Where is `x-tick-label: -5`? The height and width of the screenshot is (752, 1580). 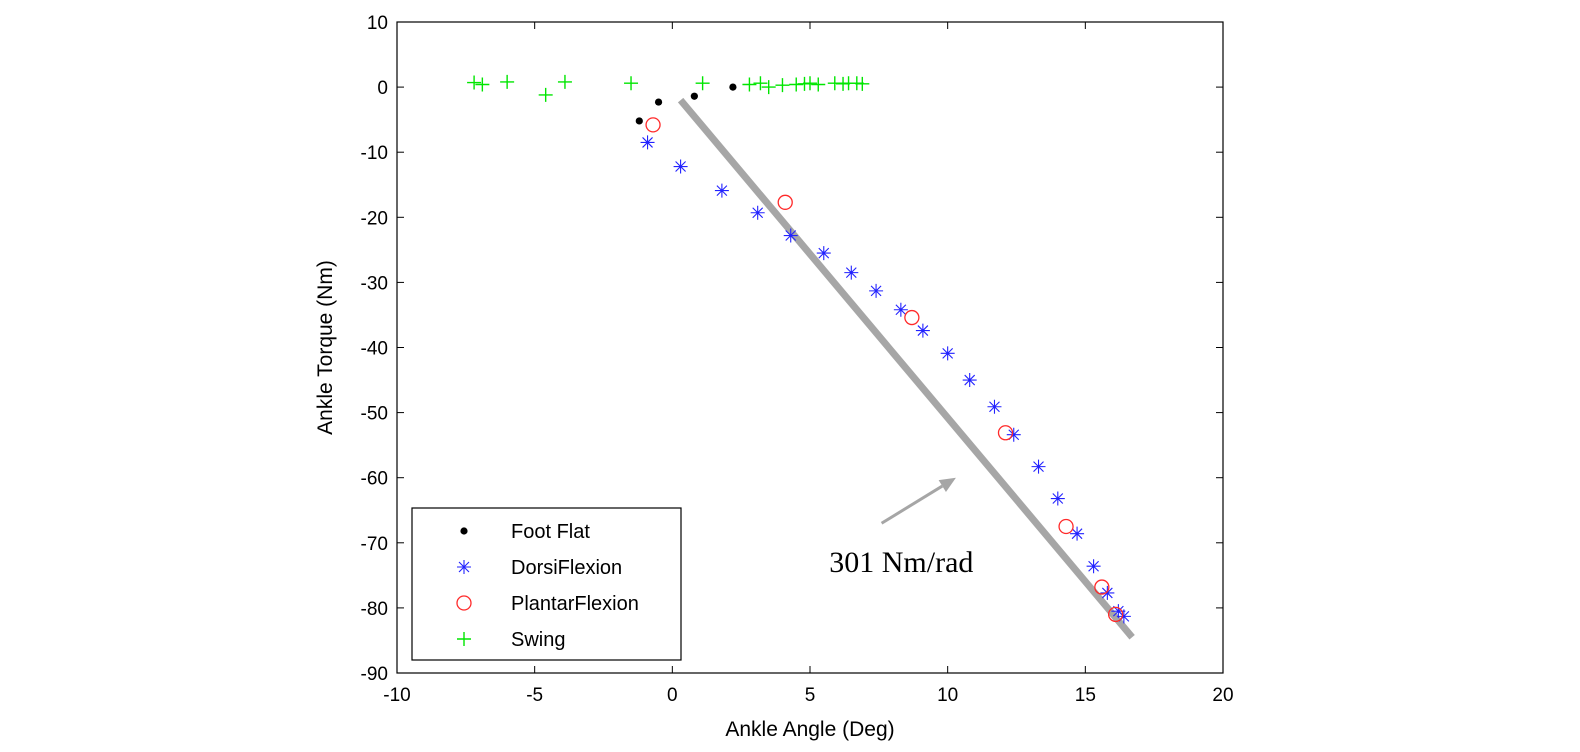
x-tick-label: -5 is located at coordinates (534, 695).